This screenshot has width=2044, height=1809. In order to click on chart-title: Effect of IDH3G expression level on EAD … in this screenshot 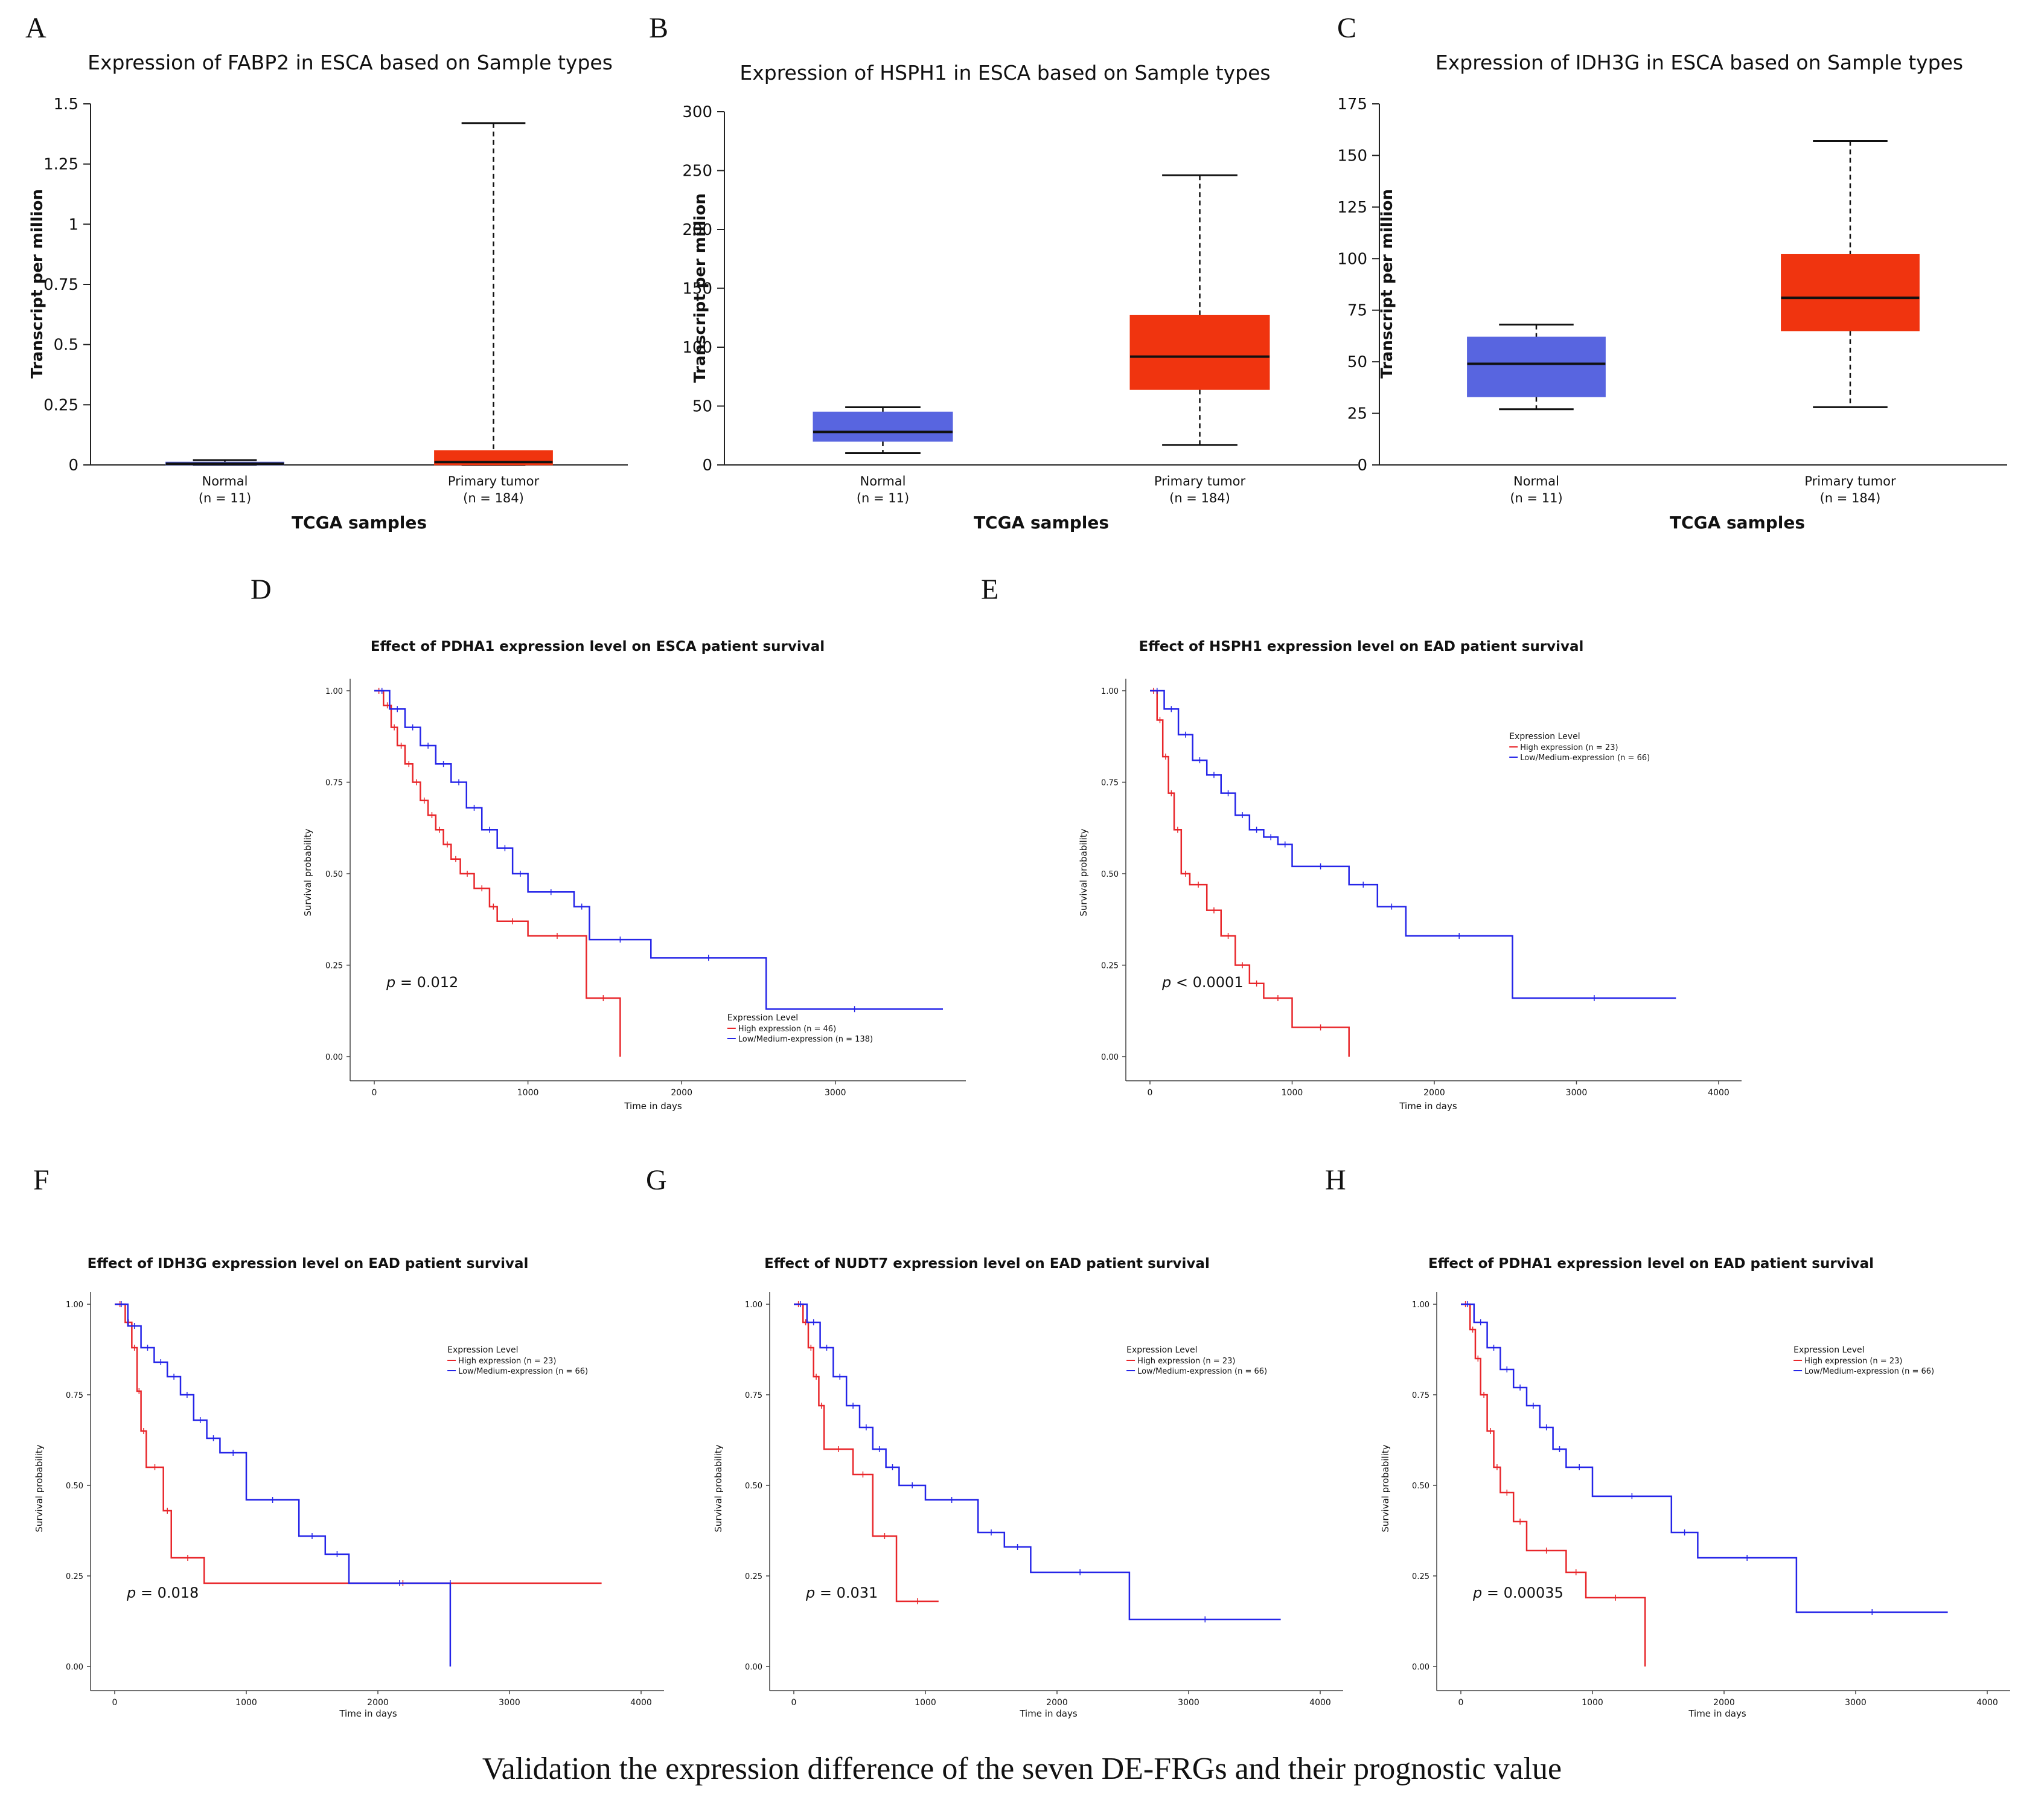, I will do `click(308, 1264)`.